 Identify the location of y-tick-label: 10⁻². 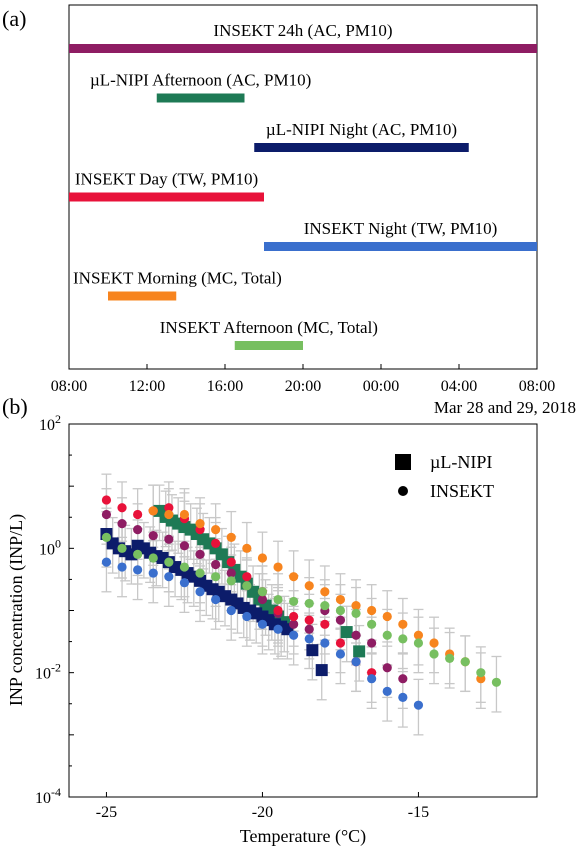
(48, 672).